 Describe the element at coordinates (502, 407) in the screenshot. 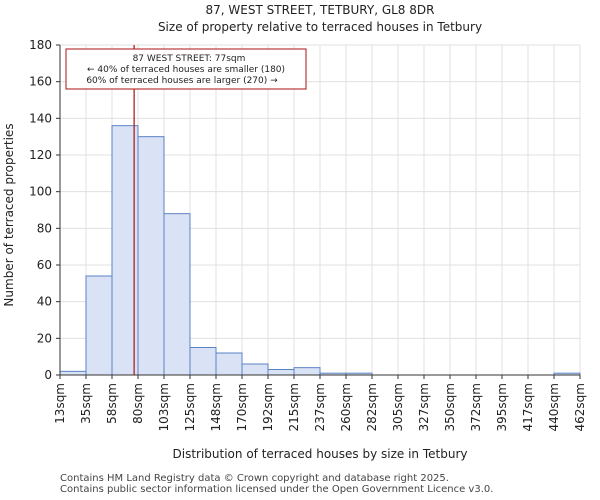

I see `x-tick-label: 395sqm` at that location.